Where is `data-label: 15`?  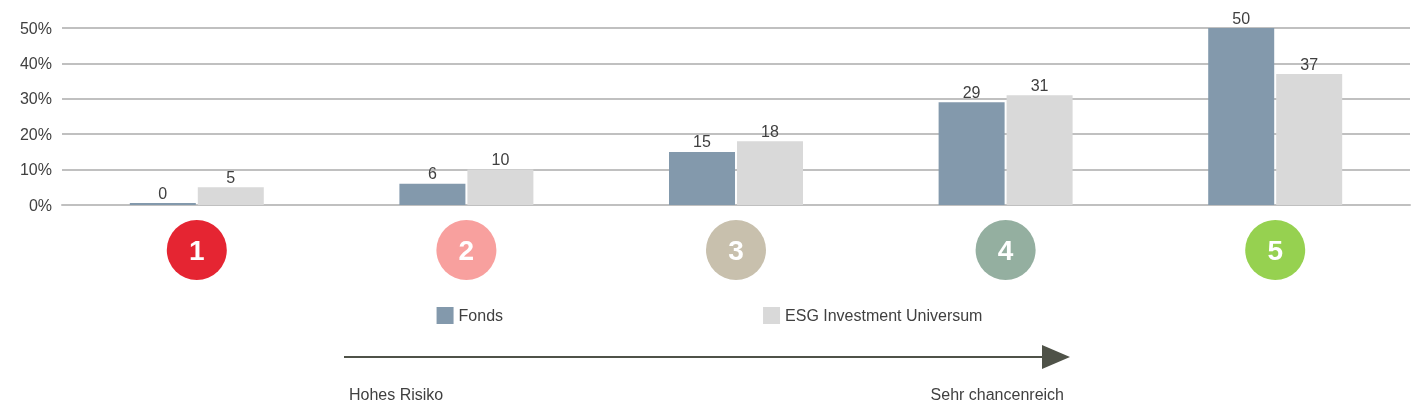
data-label: 15 is located at coordinates (702, 142).